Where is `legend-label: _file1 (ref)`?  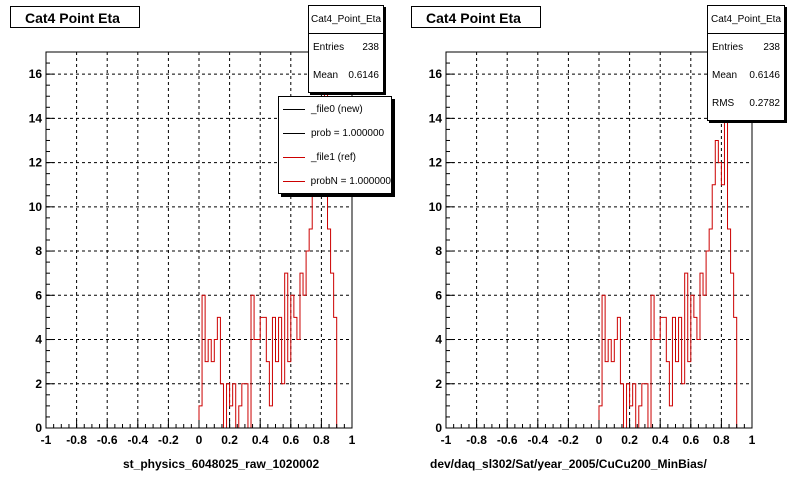
legend-label: _file1 (ref) is located at coordinates (334, 157).